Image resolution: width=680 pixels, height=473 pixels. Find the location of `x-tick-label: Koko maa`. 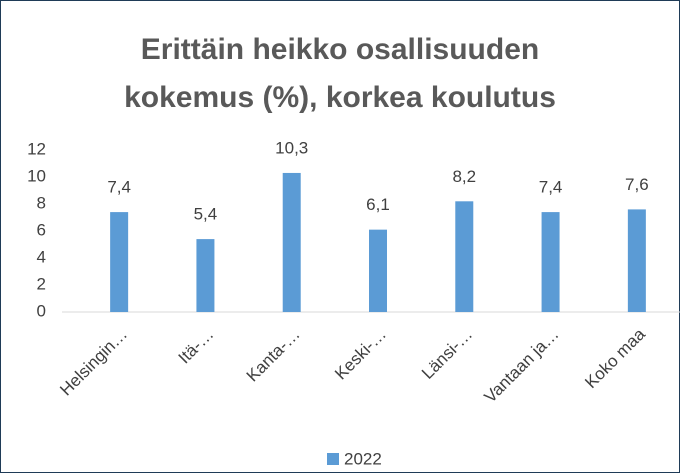

x-tick-label: Koko maa is located at coordinates (615, 358).